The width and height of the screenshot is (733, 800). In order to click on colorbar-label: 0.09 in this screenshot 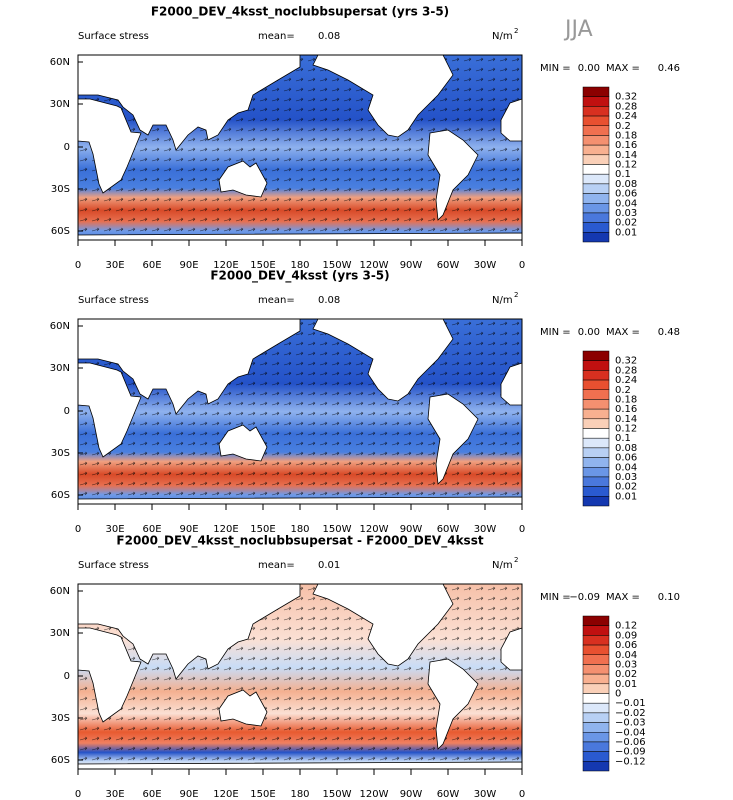, I will do `click(626, 635)`.